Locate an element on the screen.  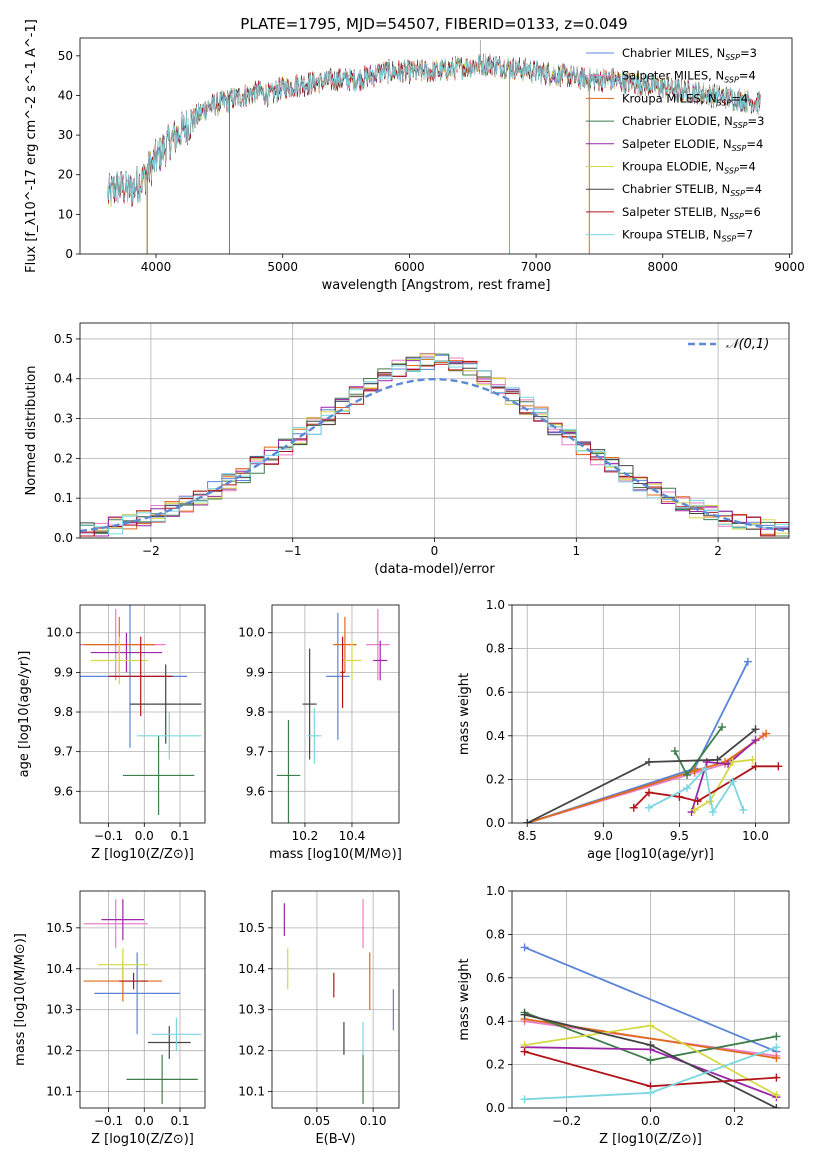
y-tick-label: 9.6 is located at coordinates (255, 791).